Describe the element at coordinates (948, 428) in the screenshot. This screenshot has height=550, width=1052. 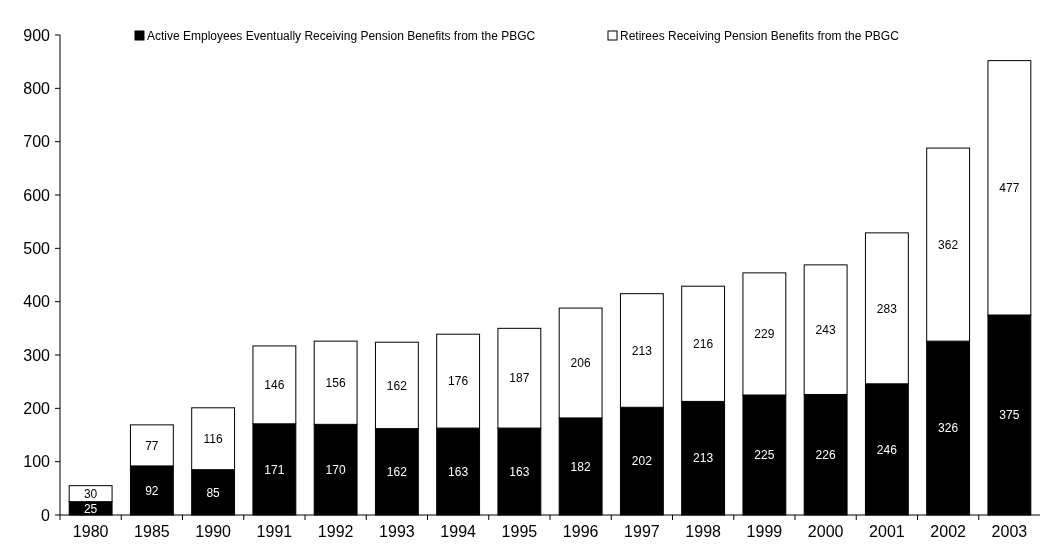
I see `data-label: 326` at that location.